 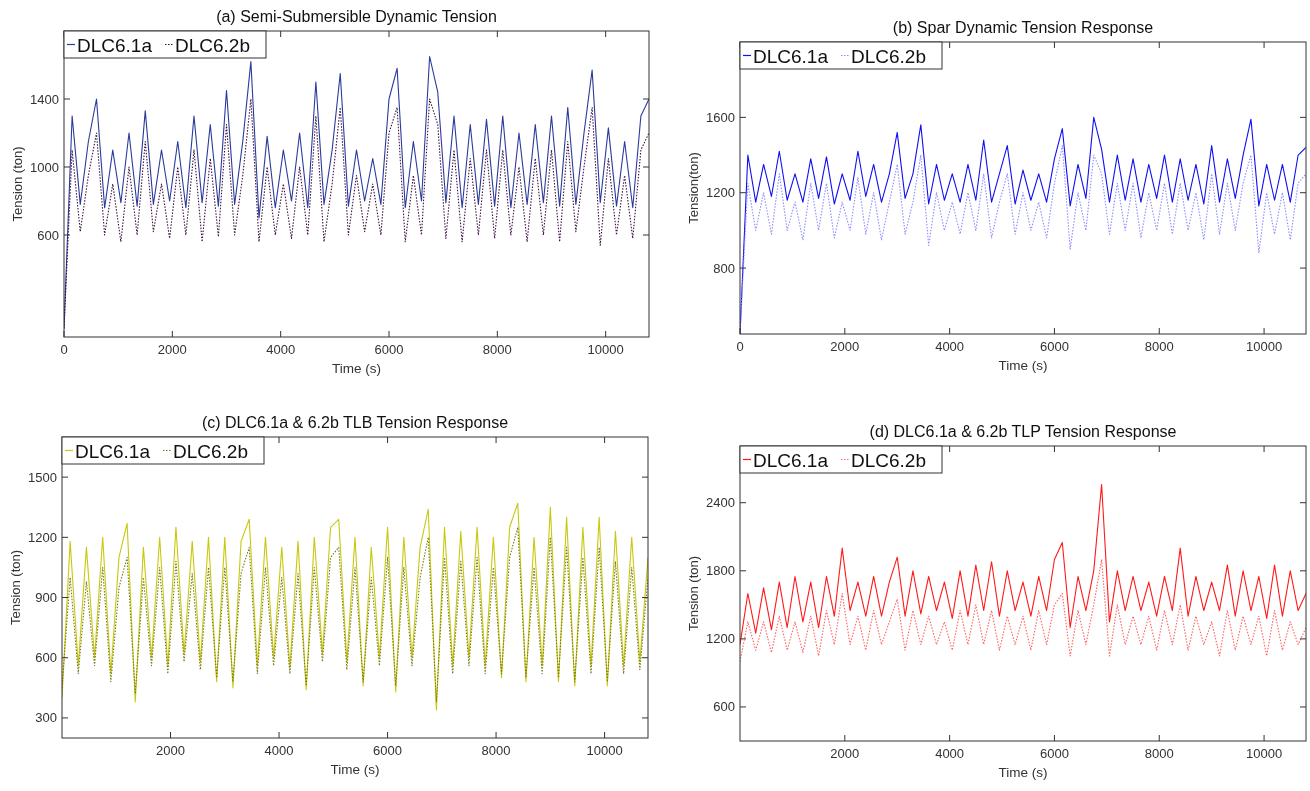 What do you see at coordinates (1023, 431) in the screenshot?
I see `chart-title: (d) DLC6.1a & 6.2b TLP Tension Response` at bounding box center [1023, 431].